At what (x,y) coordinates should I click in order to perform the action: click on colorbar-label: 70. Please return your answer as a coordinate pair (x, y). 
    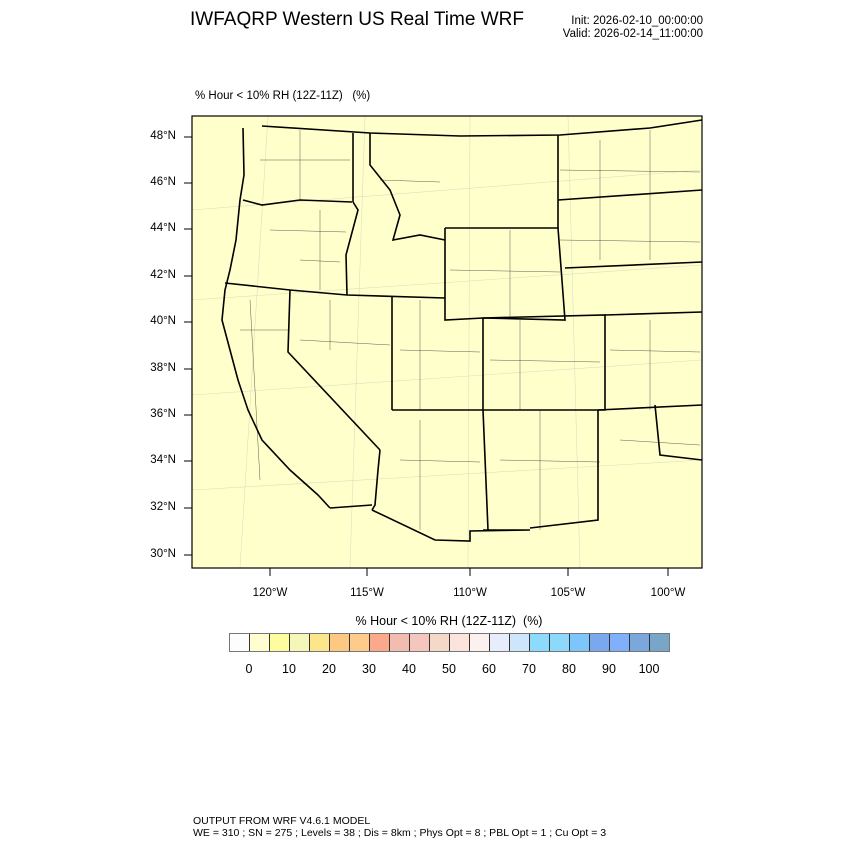
    Looking at the image, I should click on (529, 669).